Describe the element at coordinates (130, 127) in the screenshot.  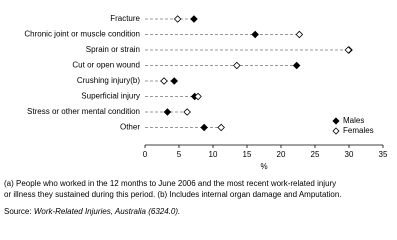
I see `y-tick-label: Other` at that location.